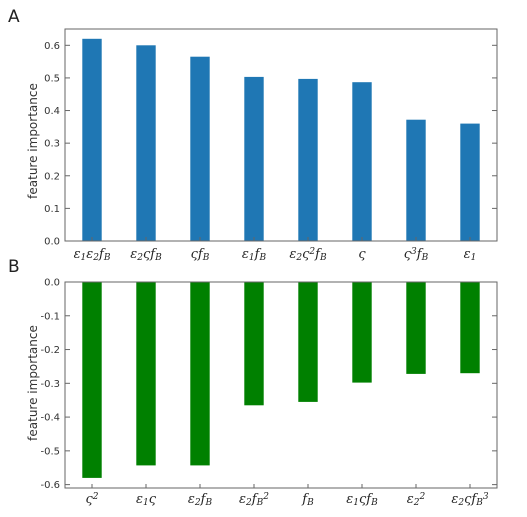  What do you see at coordinates (362, 254) in the screenshot?
I see `x-tick-label: ς` at bounding box center [362, 254].